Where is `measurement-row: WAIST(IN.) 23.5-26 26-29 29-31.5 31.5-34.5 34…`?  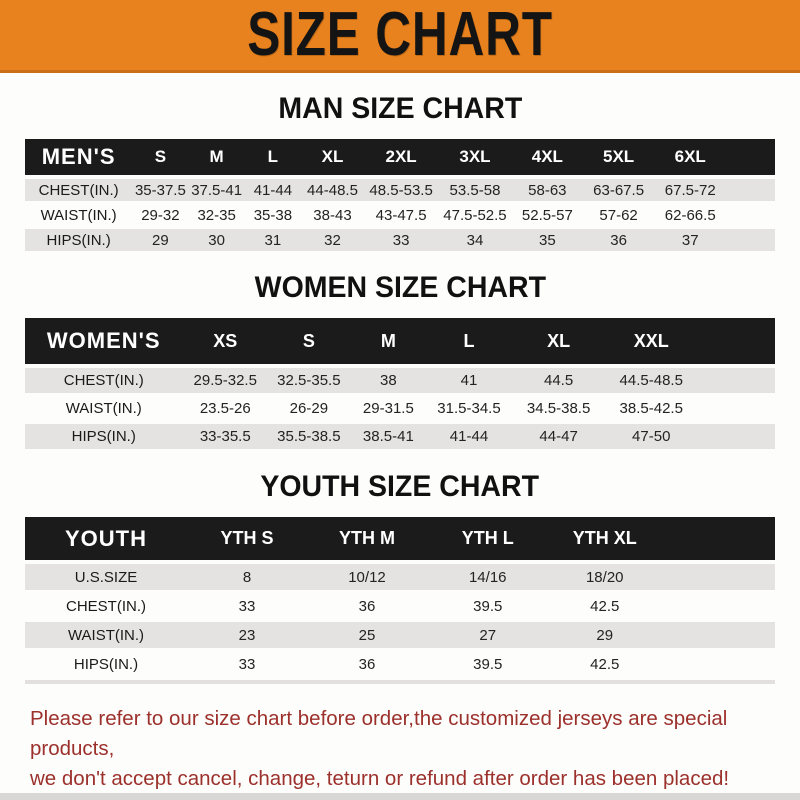
measurement-row: WAIST(IN.) 23.5-26 26-29 29-31.5 31.5-34.5 34… is located at coordinates (400, 410).